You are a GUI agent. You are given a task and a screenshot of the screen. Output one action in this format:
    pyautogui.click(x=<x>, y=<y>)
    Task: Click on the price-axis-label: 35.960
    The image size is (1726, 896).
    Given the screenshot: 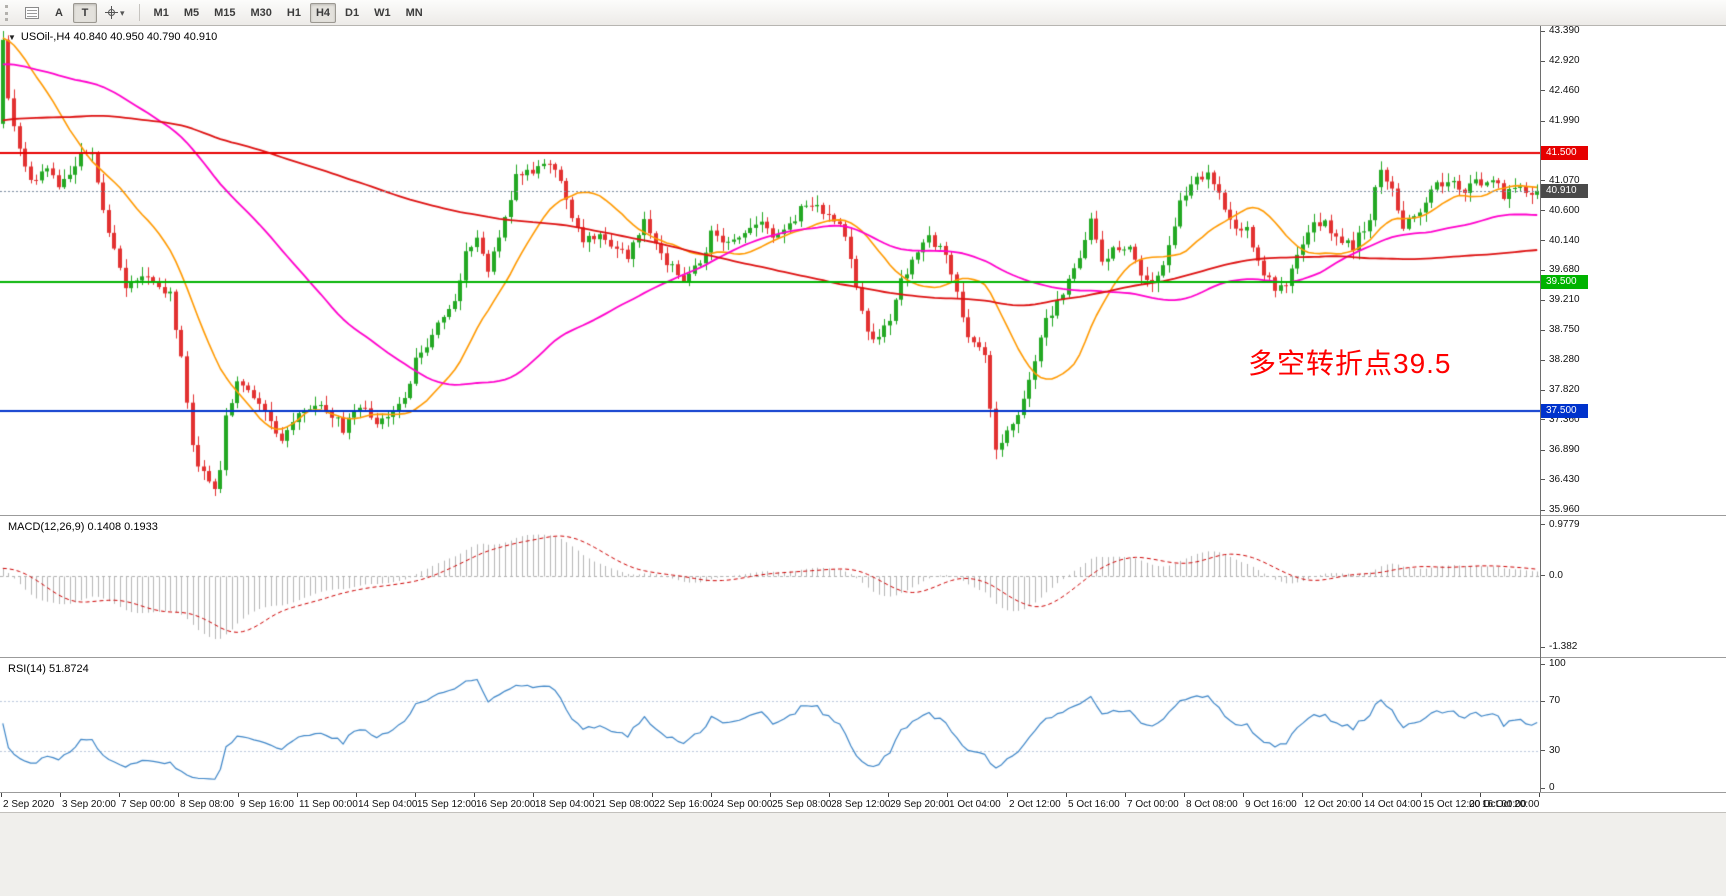 What is the action you would take?
    pyautogui.click(x=1564, y=509)
    